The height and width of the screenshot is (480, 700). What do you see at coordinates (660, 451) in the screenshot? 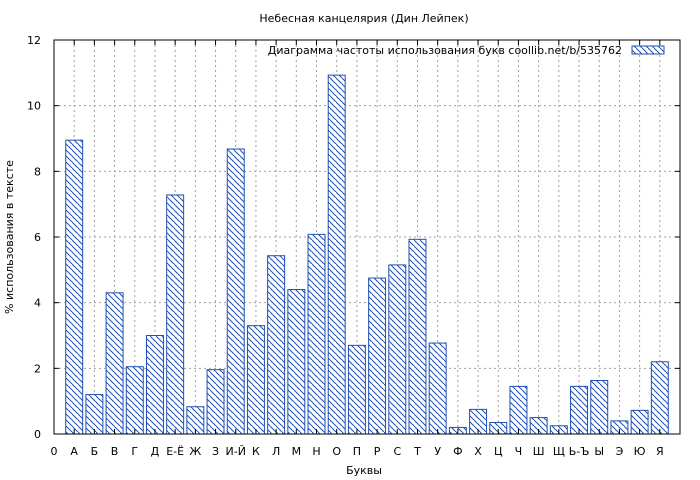
I see `x-tick-label: Я` at bounding box center [660, 451].